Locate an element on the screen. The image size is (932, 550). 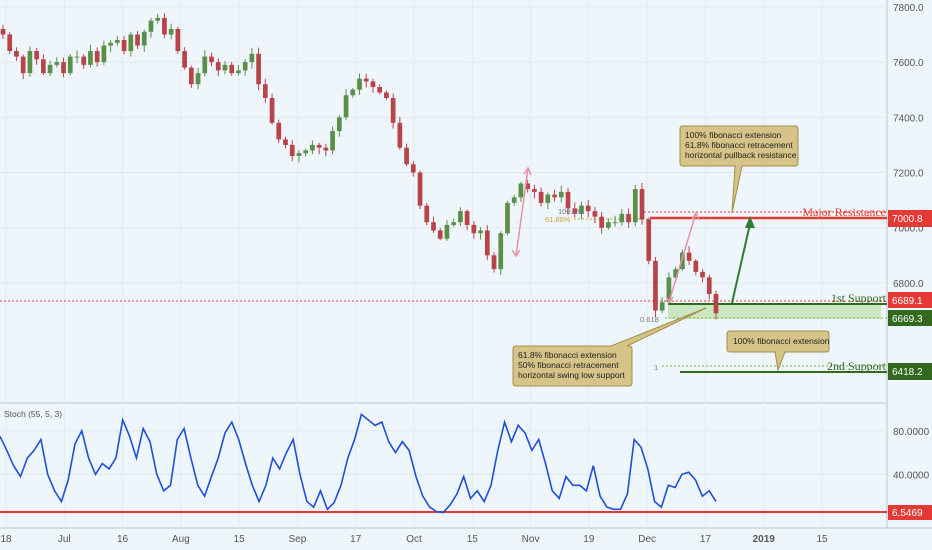
tag-current-price-text: 6689.1 is located at coordinates (907, 301).